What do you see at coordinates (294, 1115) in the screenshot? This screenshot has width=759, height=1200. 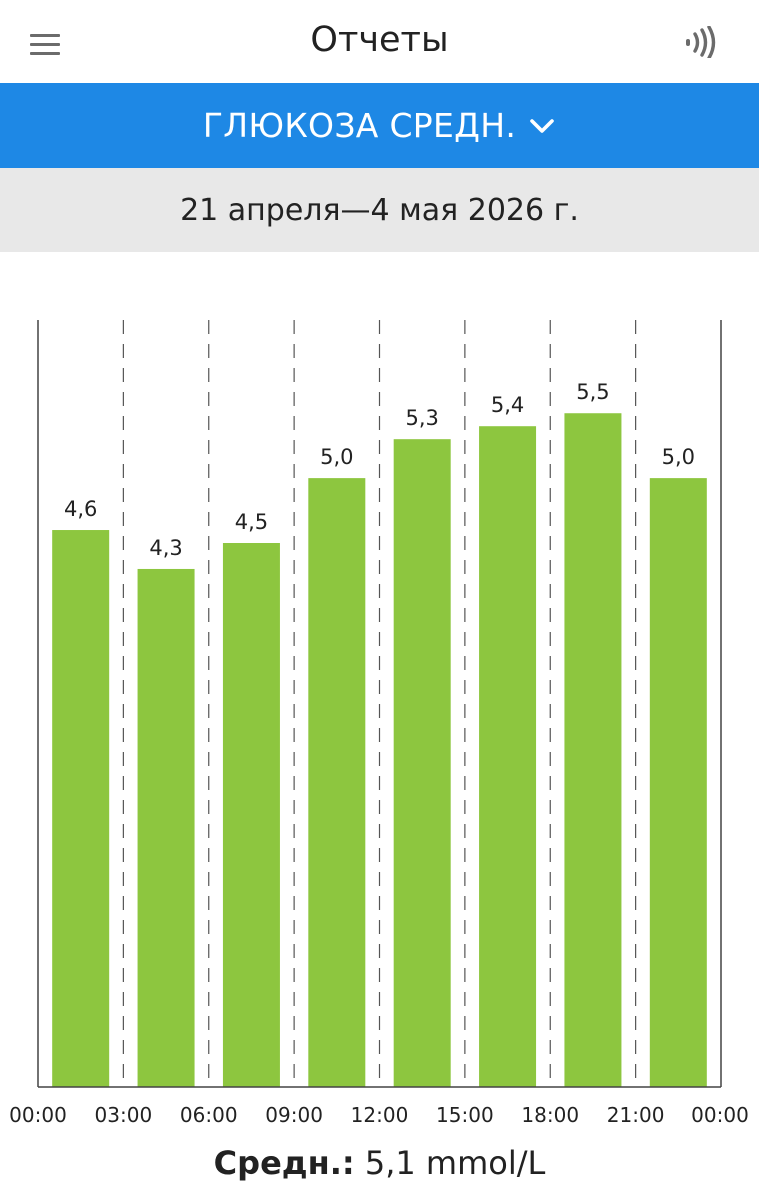 I see `x-tick-label: 09:00` at bounding box center [294, 1115].